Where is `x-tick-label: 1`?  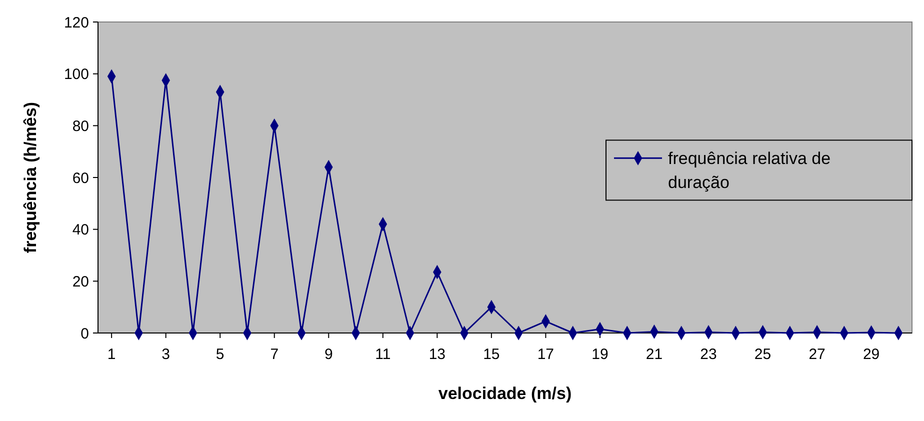
x-tick-label: 1 is located at coordinates (111, 354).